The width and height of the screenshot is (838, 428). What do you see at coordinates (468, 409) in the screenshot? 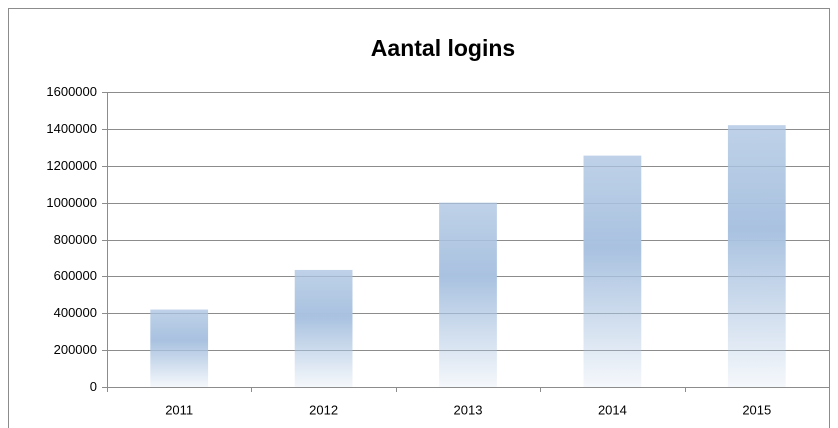
I see `x-tick-label: 2013` at bounding box center [468, 409].